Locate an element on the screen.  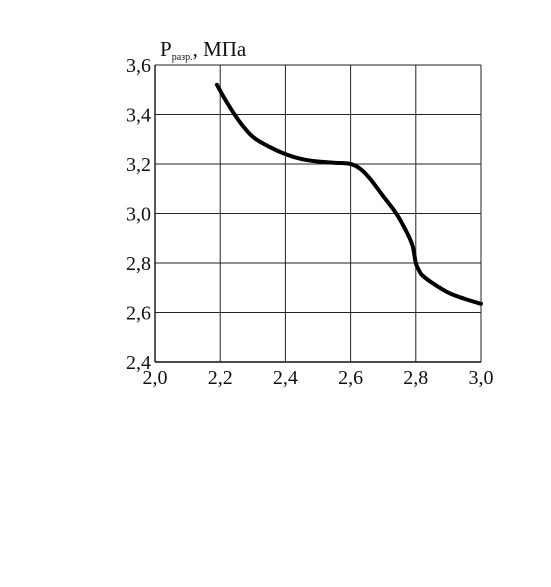
x-tick-label: 2,4 is located at coordinates (285, 378).